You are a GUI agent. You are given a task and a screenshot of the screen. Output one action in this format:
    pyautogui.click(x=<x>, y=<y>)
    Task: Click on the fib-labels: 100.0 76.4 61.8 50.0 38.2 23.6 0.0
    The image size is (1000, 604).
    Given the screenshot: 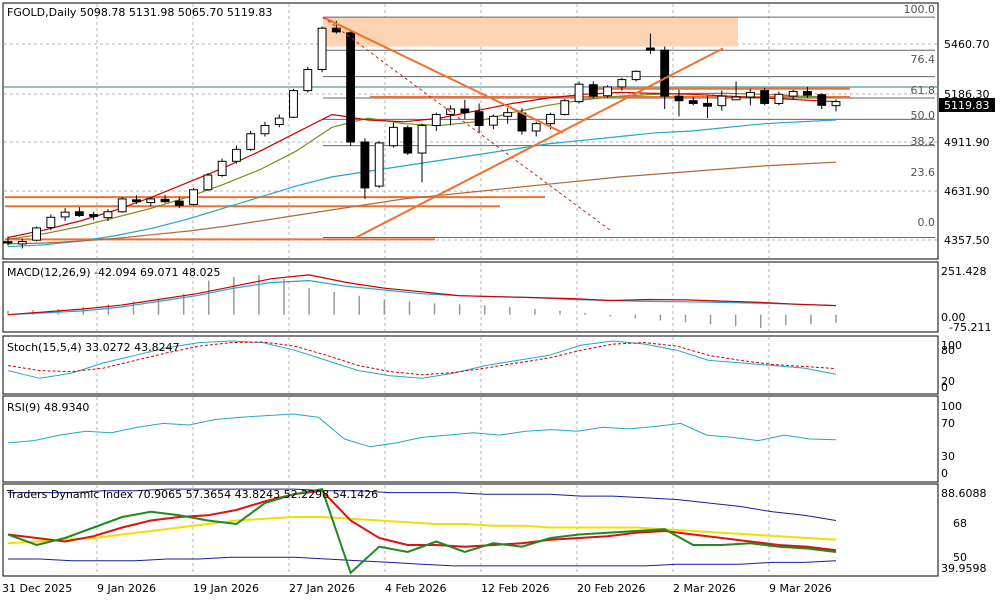 What is the action you would take?
    pyautogui.click(x=920, y=116)
    